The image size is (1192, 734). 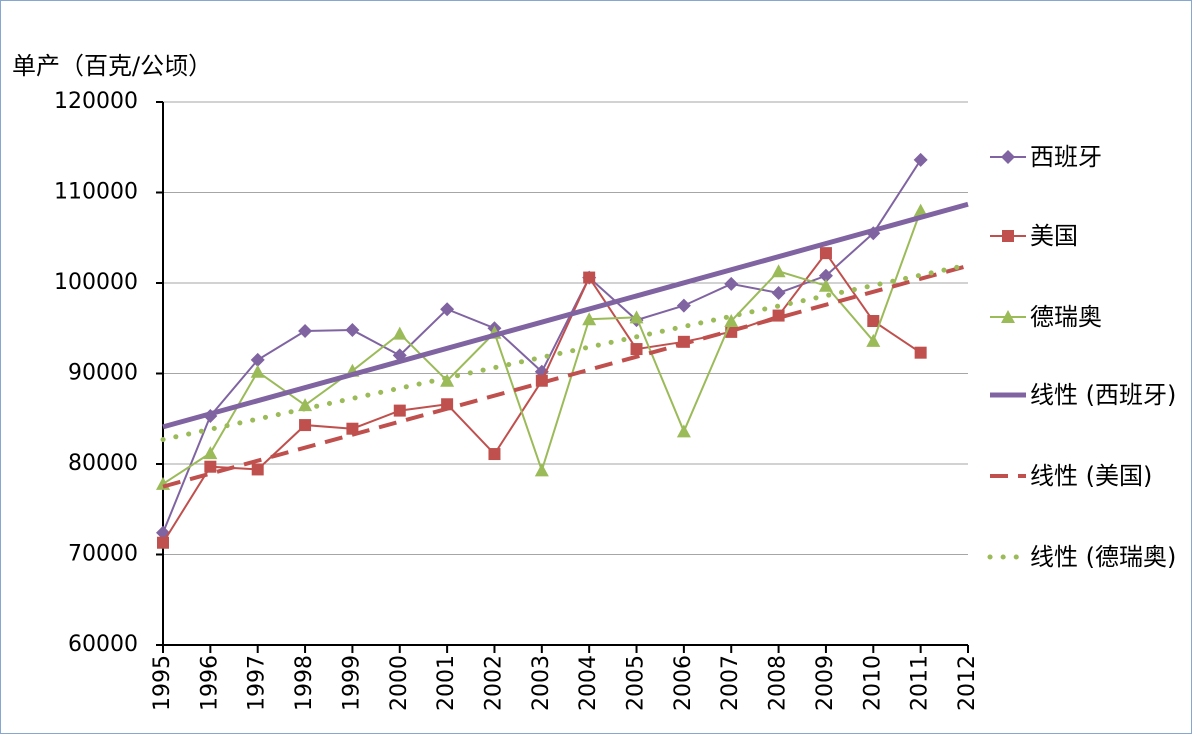 What do you see at coordinates (103, 644) in the screenshot?
I see `y-tick-label: 60000` at bounding box center [103, 644].